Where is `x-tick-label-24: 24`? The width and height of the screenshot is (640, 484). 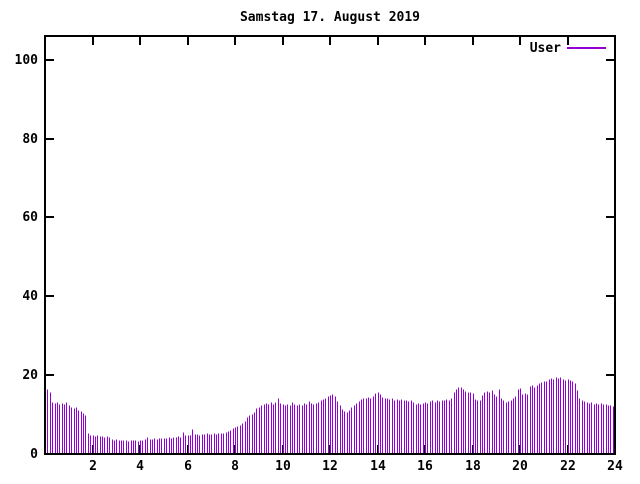 x-tick-label-24: 24 is located at coordinates (615, 466).